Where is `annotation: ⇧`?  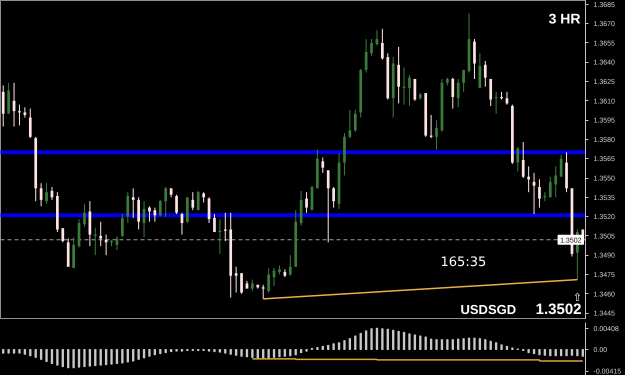
annotation: ⇧ is located at coordinates (577, 297).